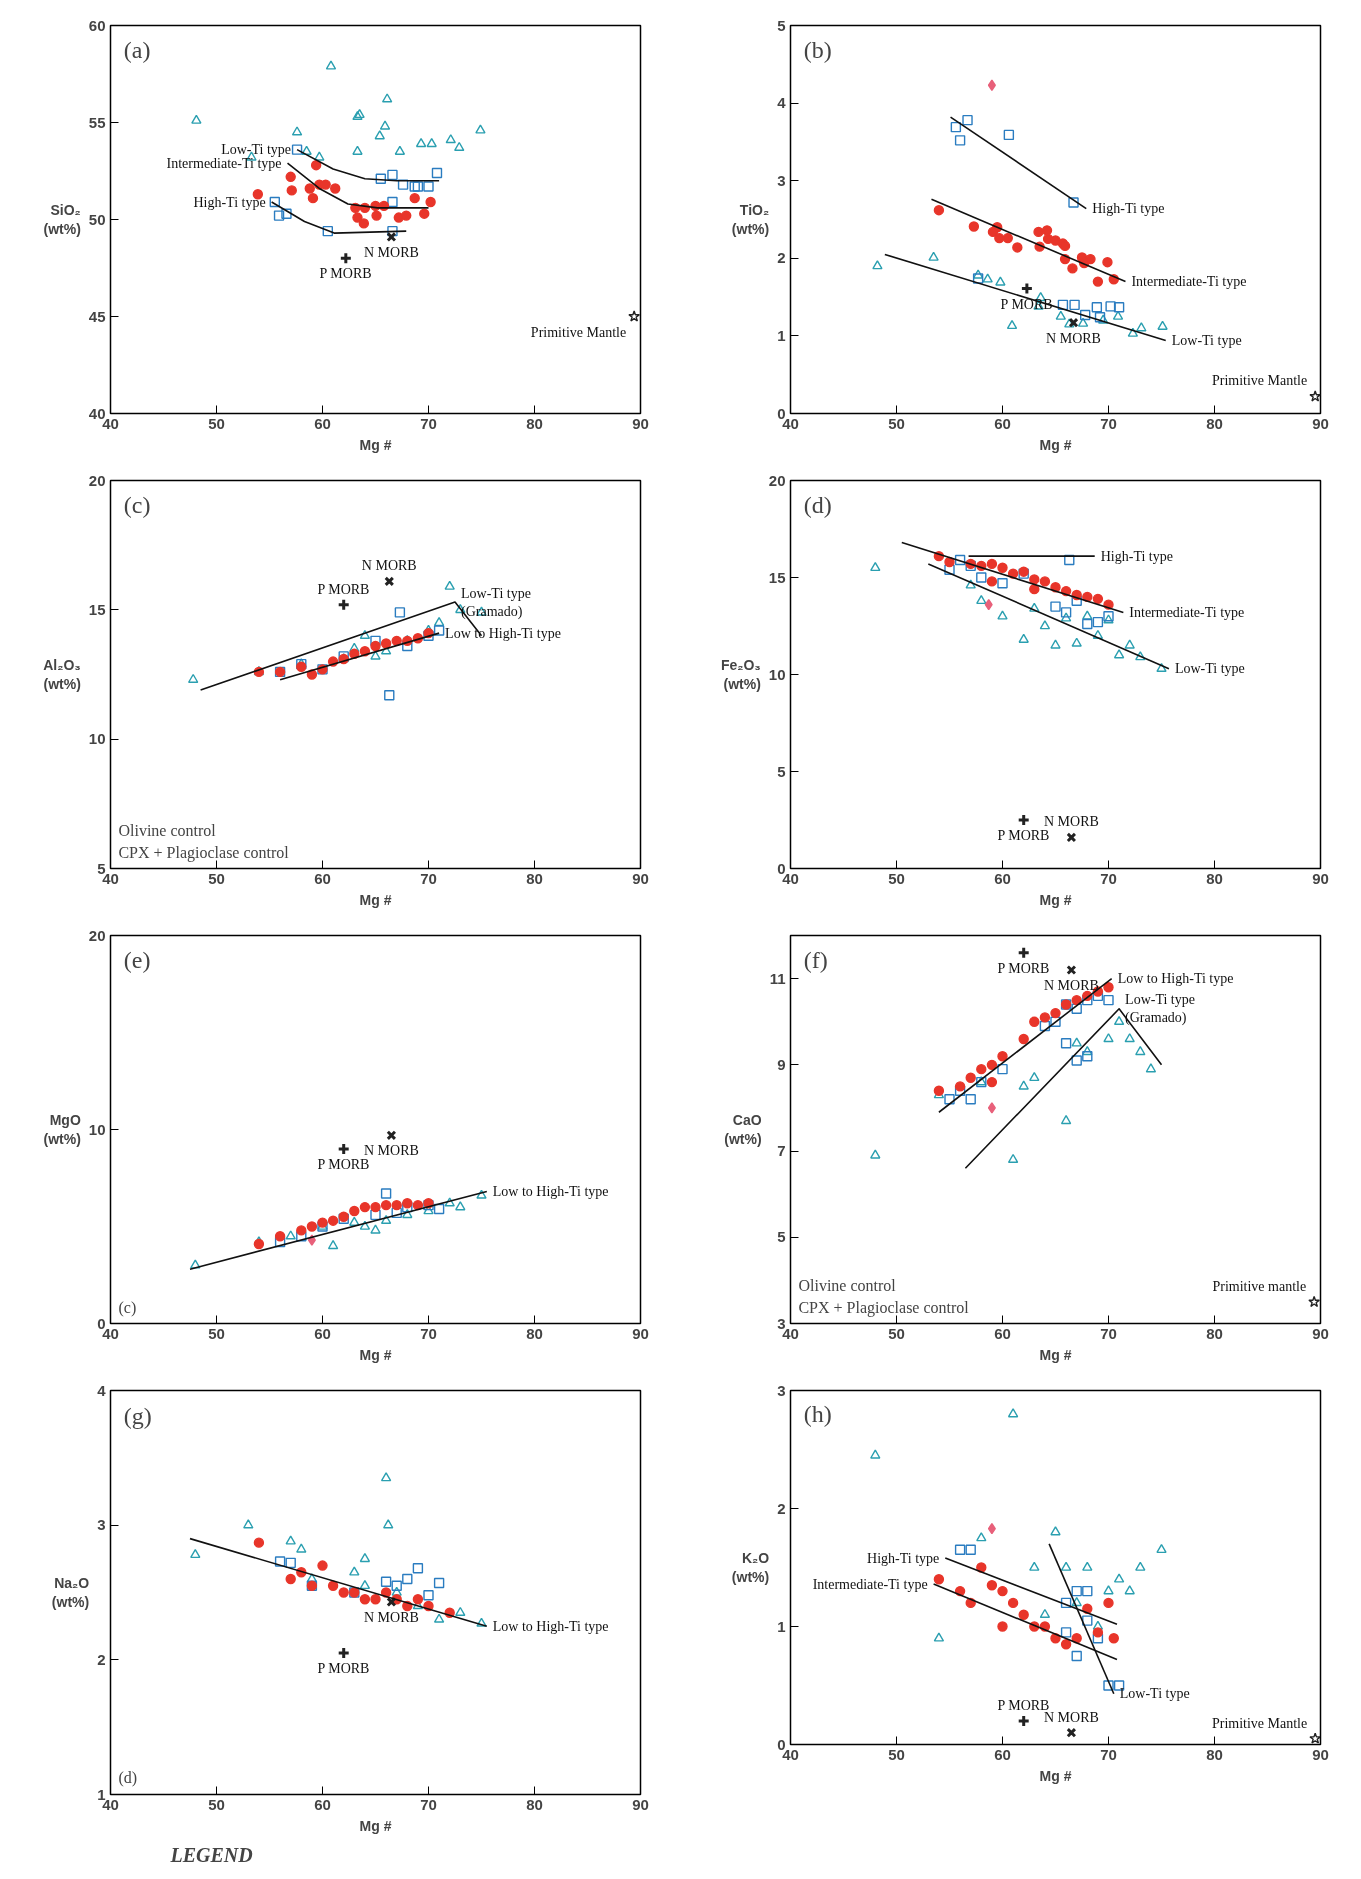 This screenshot has width=1361, height=1879. Describe the element at coordinates (137, 50) in the screenshot. I see `annotation: (a)` at that location.